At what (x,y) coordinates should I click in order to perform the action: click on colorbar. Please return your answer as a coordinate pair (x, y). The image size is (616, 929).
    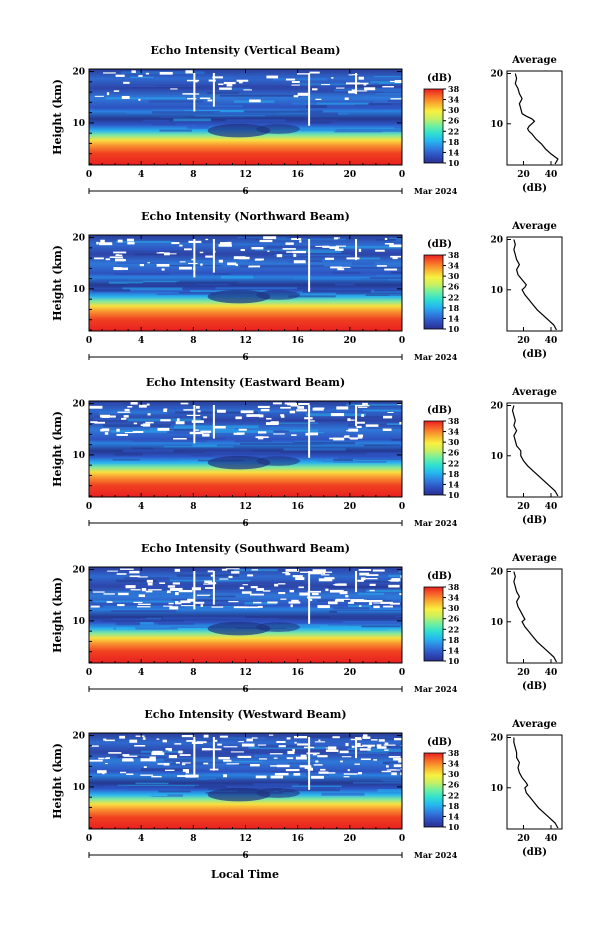
    Looking at the image, I should click on (433, 292).